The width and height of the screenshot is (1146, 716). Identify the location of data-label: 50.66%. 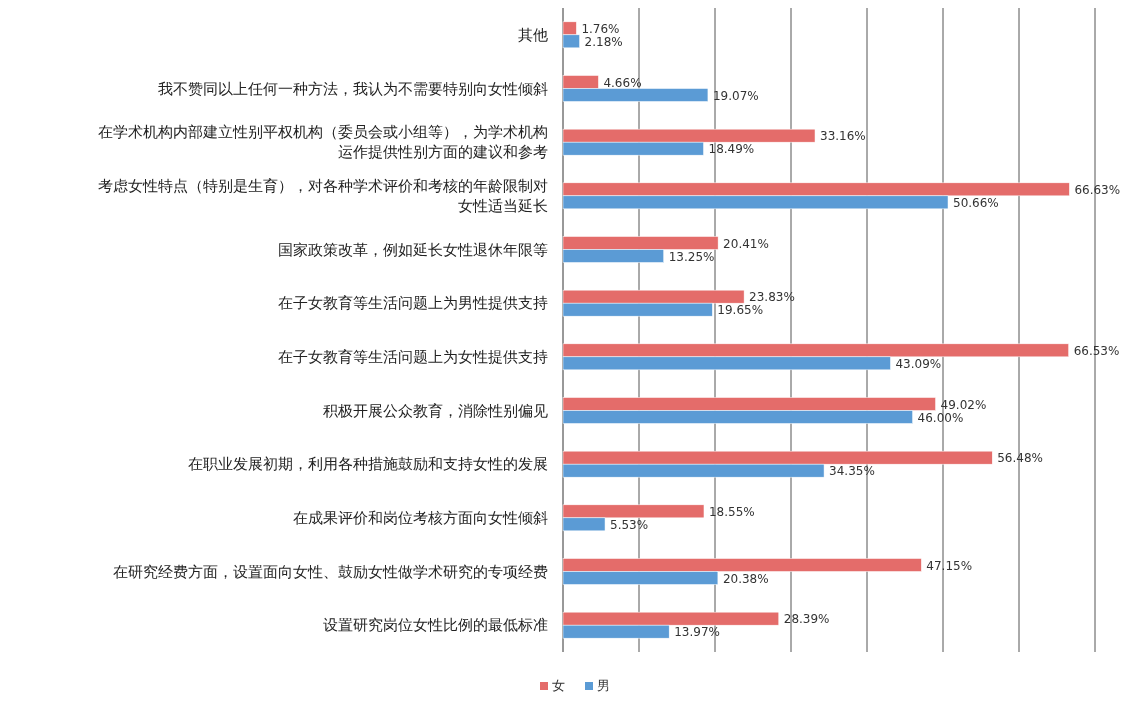
(976, 202).